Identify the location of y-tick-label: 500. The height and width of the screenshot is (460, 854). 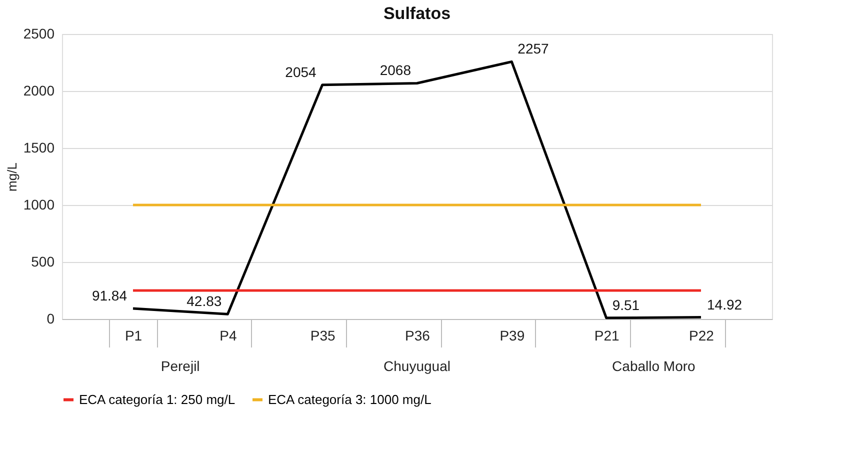
(43, 262).